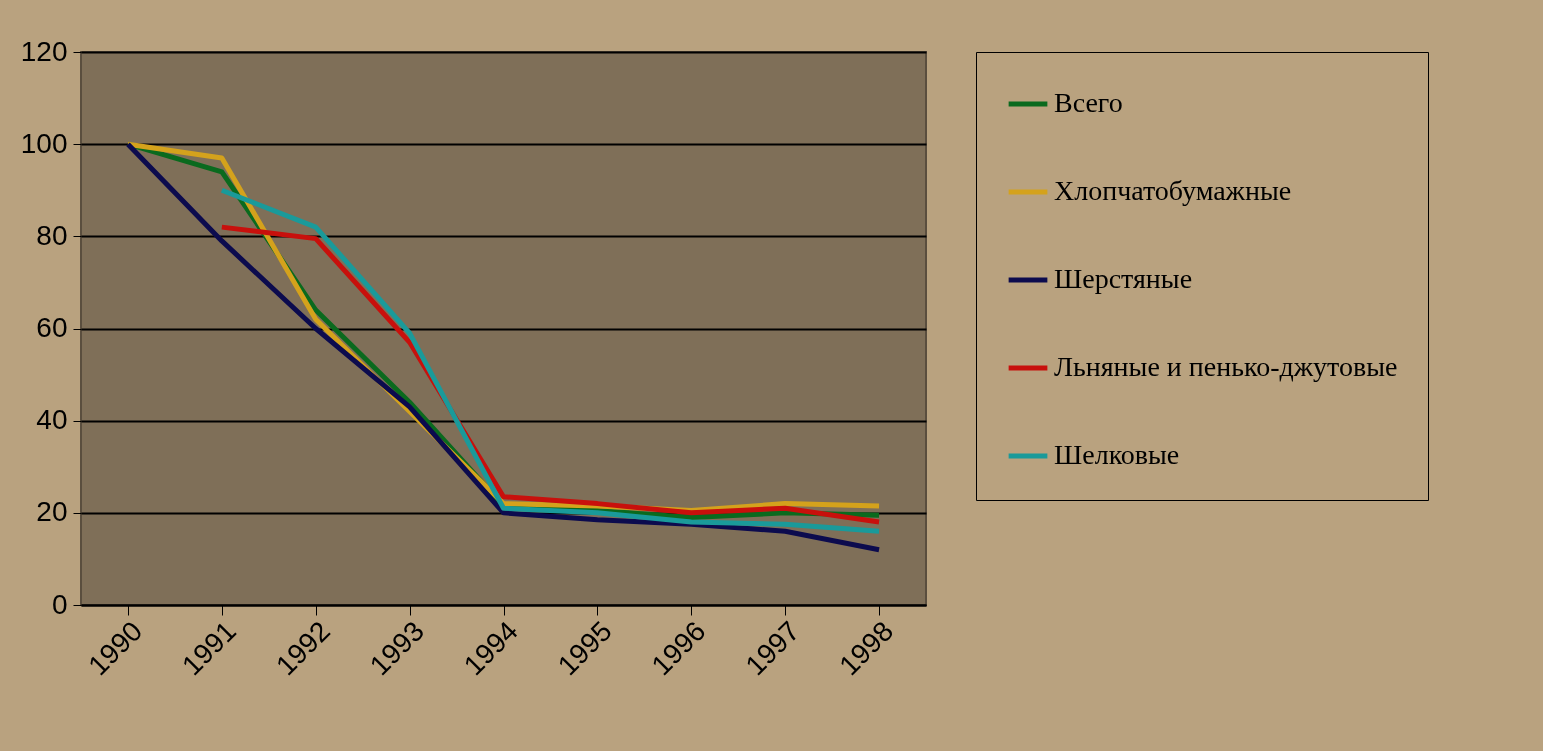 This screenshot has width=1543, height=751. Describe the element at coordinates (44, 51) in the screenshot. I see `y-tick-label: 120` at that location.